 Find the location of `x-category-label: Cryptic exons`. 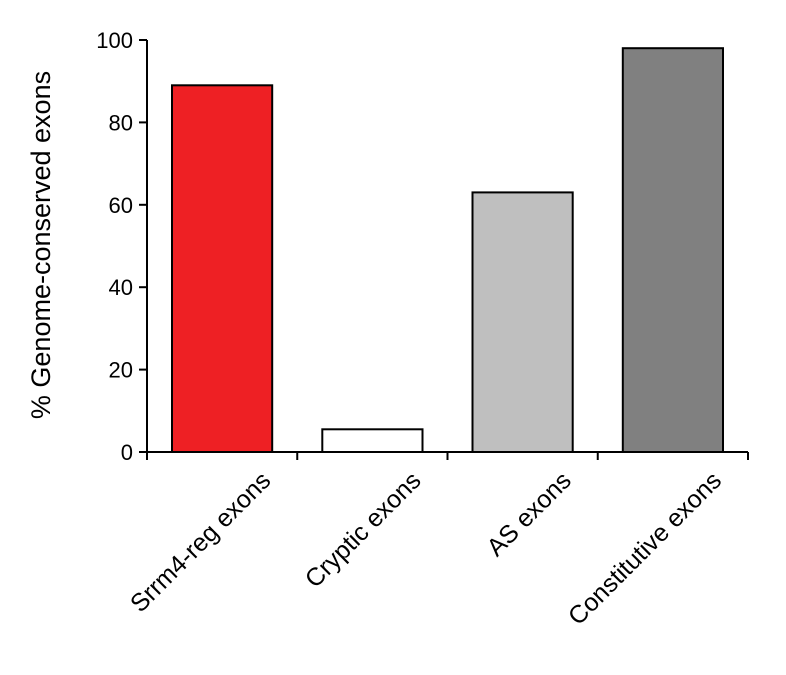

x-category-label: Cryptic exons is located at coordinates (363, 529).